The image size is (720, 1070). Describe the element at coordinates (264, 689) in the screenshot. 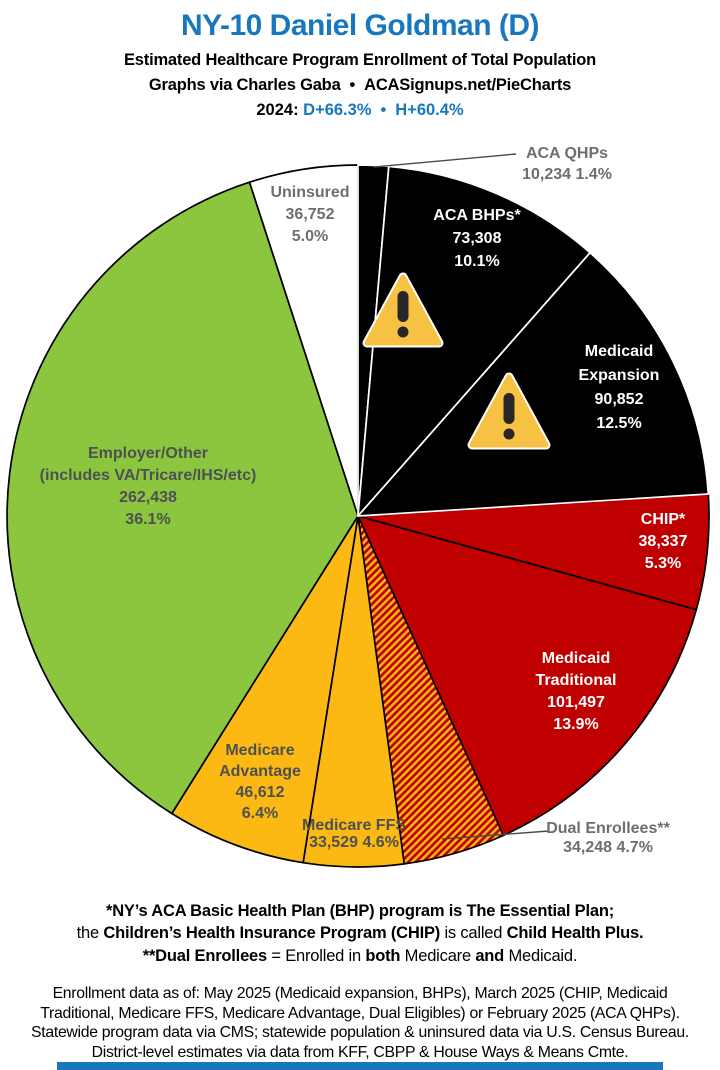

I see `pie-slice-medicare-advantage` at that location.